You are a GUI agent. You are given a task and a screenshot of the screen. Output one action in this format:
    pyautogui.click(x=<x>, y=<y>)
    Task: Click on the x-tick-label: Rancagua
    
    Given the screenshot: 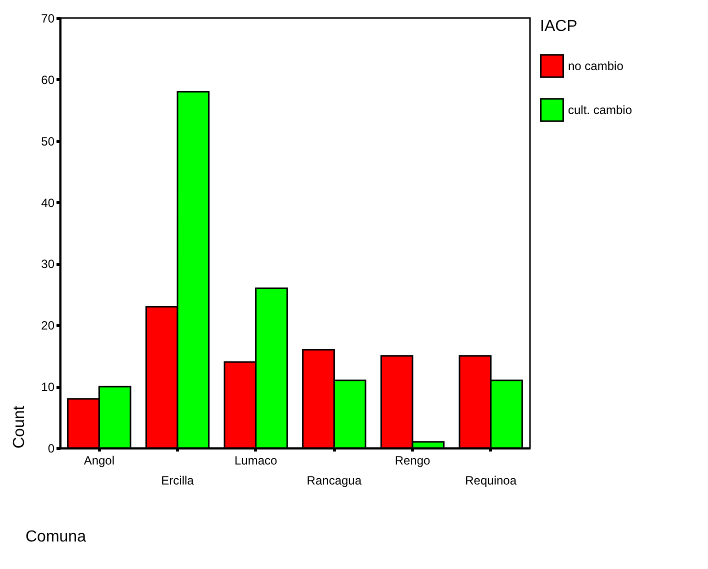 What is the action you would take?
    pyautogui.click(x=334, y=481)
    